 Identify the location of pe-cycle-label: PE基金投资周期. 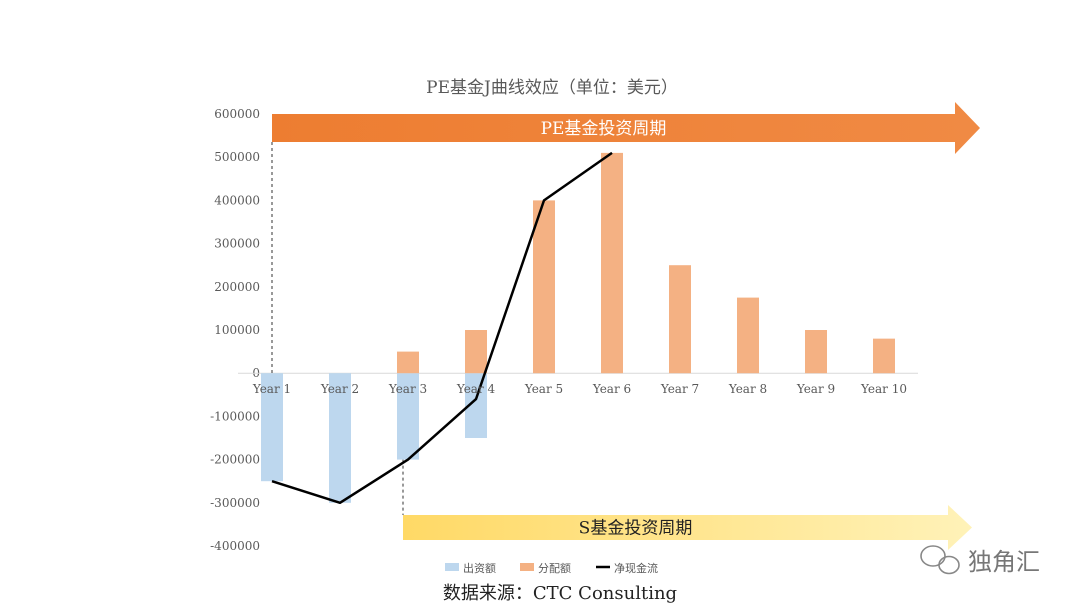
(604, 129).